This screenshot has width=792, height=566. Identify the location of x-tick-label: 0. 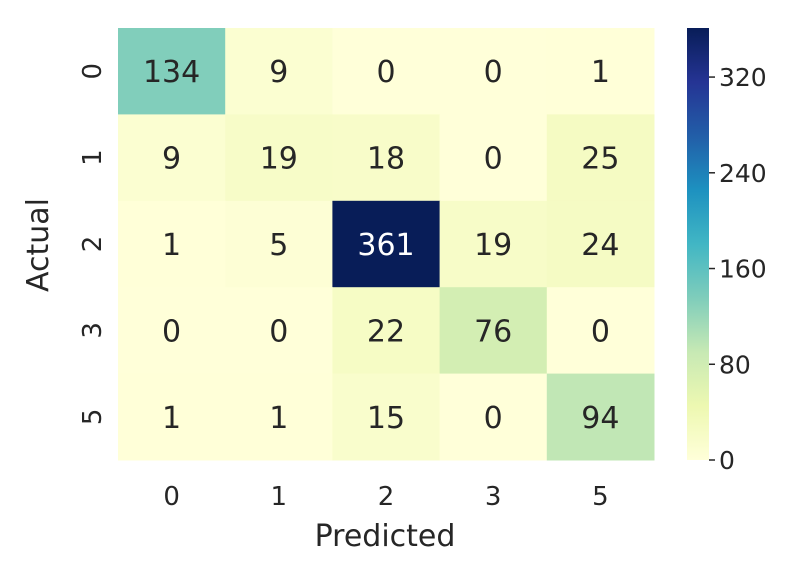
(171, 497).